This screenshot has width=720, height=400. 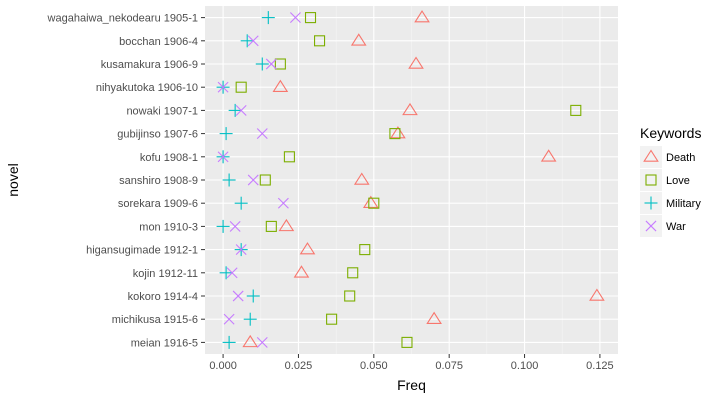 I want to click on y-tick-label: kusamakura 1906-9, so click(x=149, y=65).